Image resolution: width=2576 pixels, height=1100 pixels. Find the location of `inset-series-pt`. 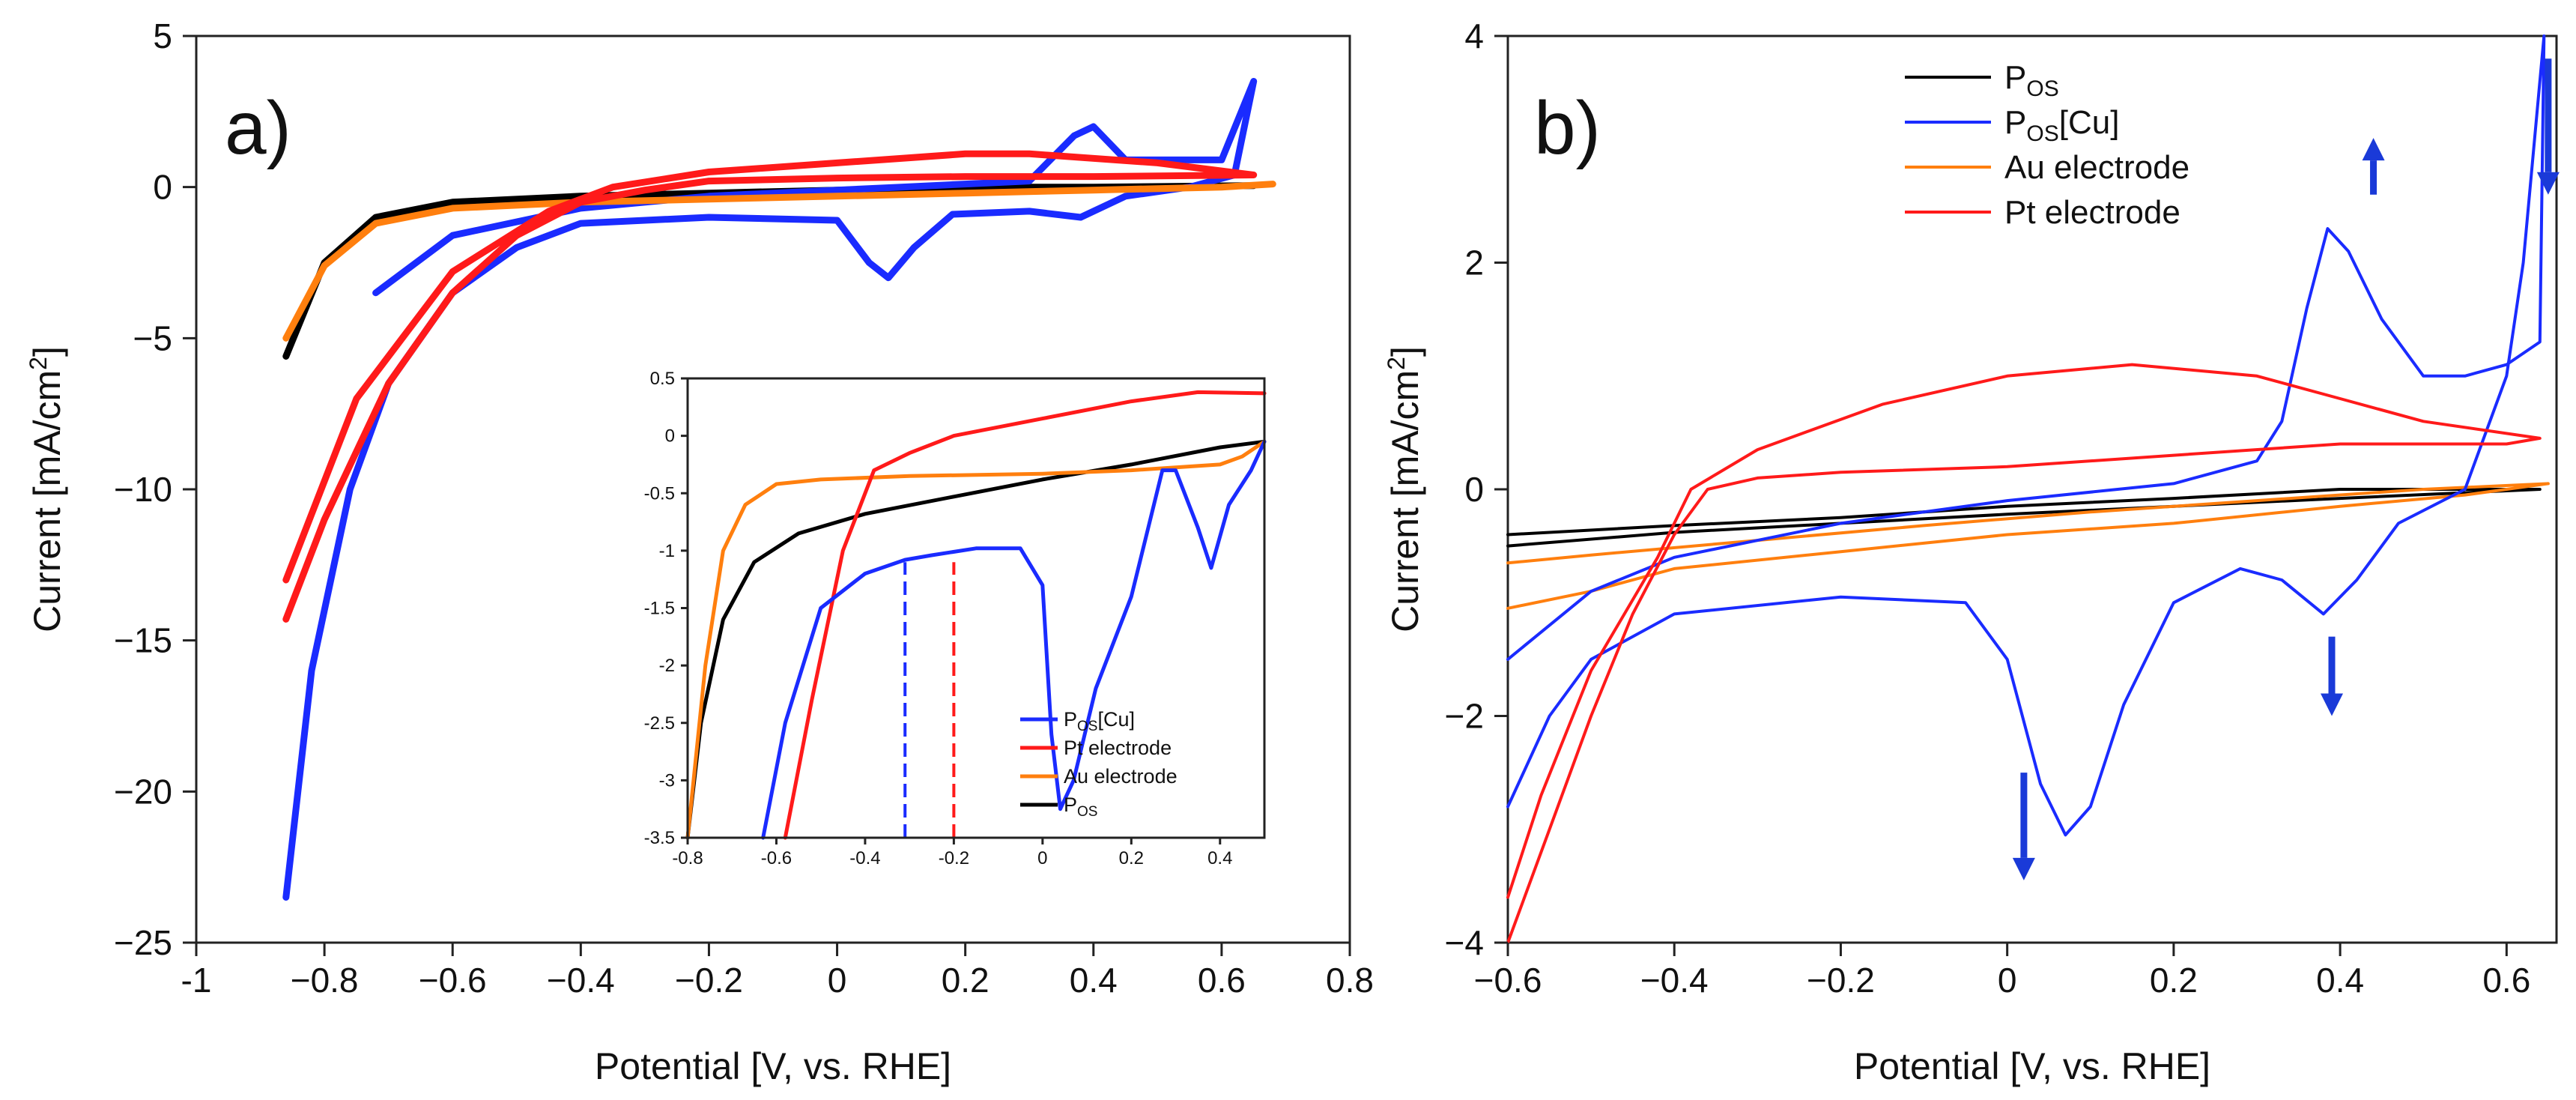

inset-series-pt is located at coordinates (1025, 615).